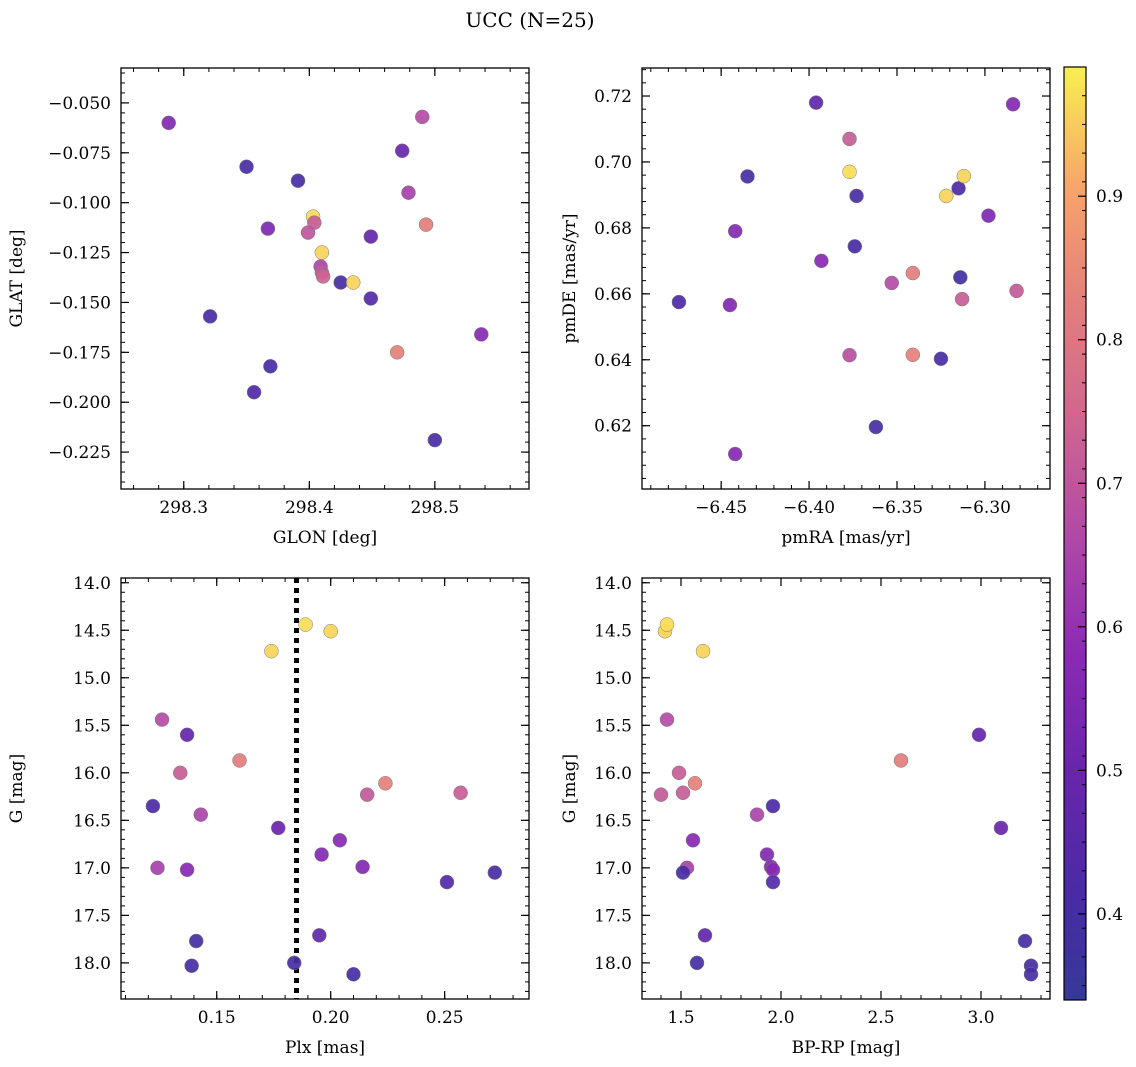 This screenshot has height=1067, width=1136. I want to click on x-tick-label: −6.35, so click(897, 508).